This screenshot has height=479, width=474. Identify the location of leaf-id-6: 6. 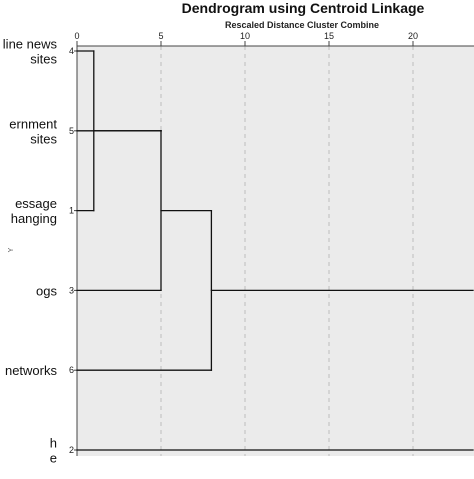
(71, 370).